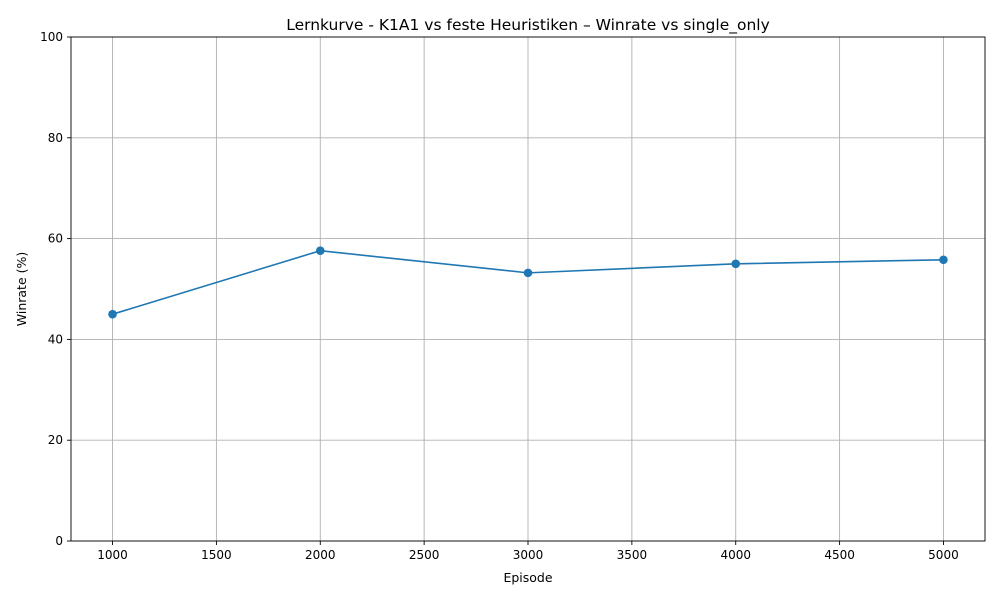  What do you see at coordinates (528, 282) in the screenshot?
I see `series-layer` at bounding box center [528, 282].